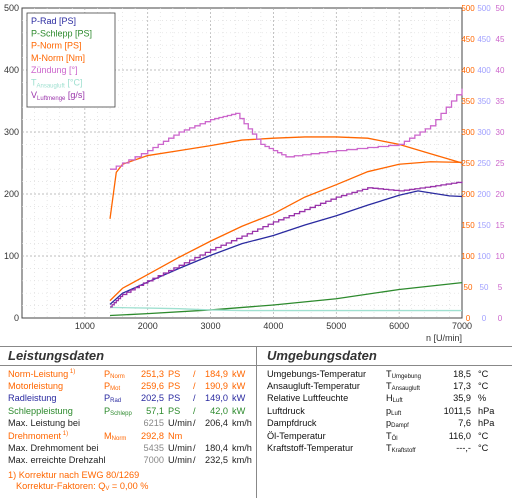  What do you see at coordinates (463, 448) in the screenshot?
I see `table-value: ---,-` at bounding box center [463, 448].